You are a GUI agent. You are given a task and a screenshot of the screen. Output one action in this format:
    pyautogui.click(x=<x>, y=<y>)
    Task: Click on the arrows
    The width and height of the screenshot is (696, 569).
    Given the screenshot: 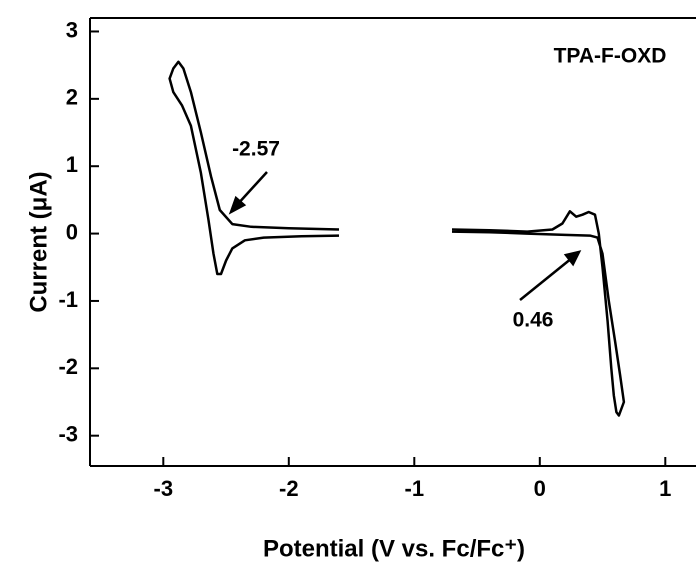 What is the action you would take?
    pyautogui.click(x=405, y=236)
    